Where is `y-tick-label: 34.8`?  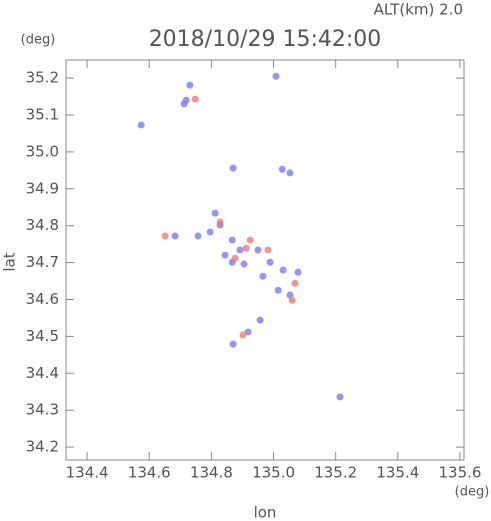
y-tick-label: 34.8 is located at coordinates (42, 225).